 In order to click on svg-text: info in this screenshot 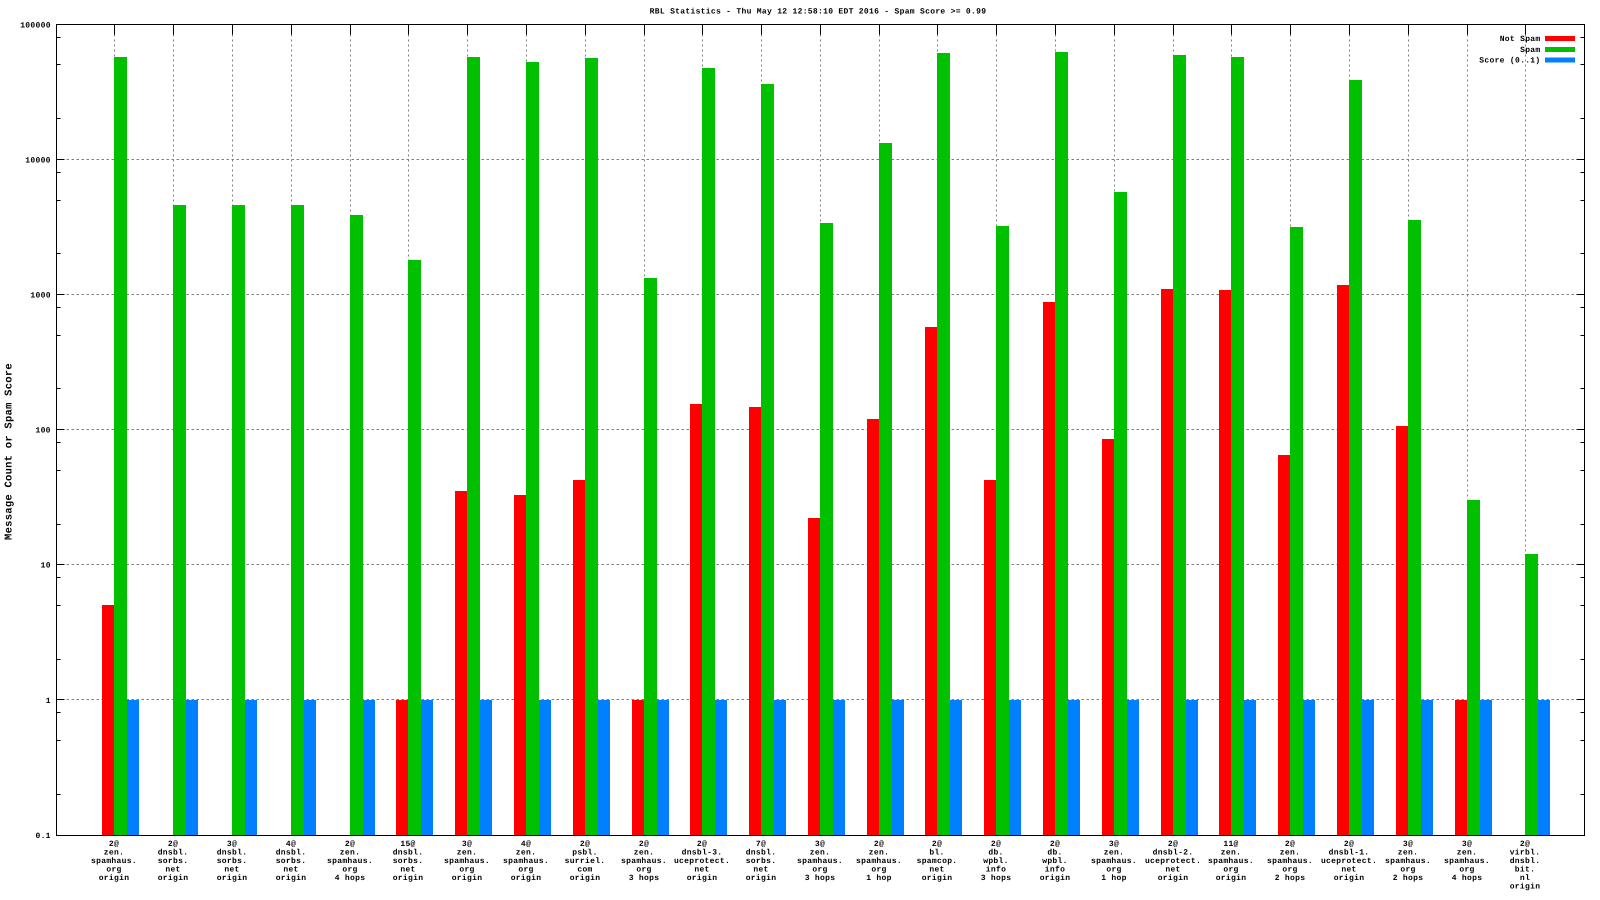, I will do `click(1055, 870)`.